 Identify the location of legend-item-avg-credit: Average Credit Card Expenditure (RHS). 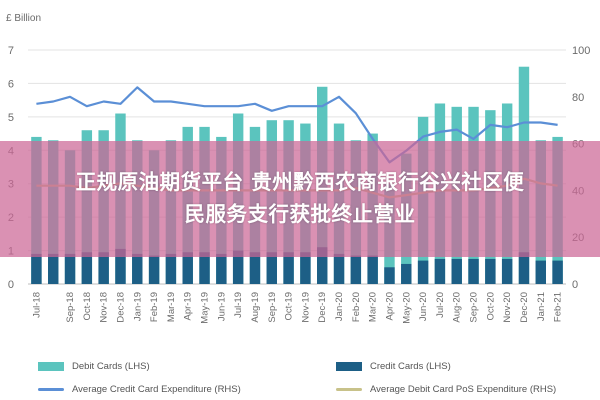
(187, 389).